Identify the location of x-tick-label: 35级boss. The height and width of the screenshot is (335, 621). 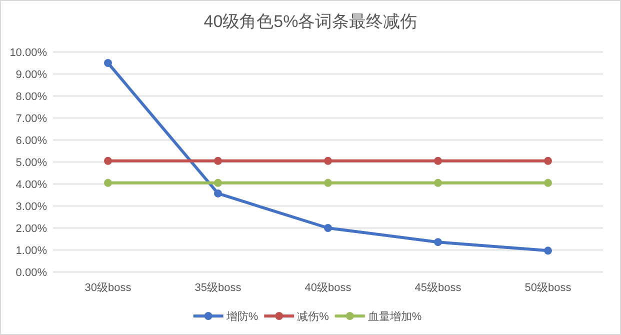
(218, 288).